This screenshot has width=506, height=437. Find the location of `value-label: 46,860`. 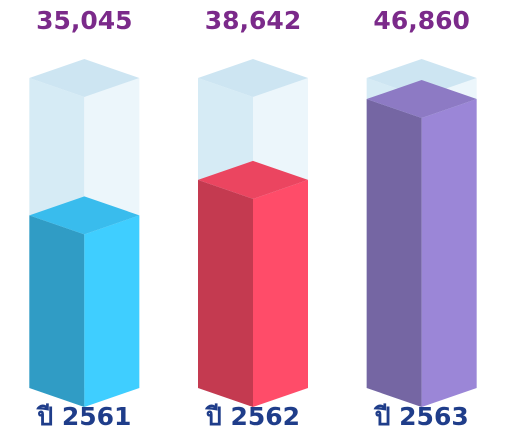

value-label: 46,860 is located at coordinates (421, 20).